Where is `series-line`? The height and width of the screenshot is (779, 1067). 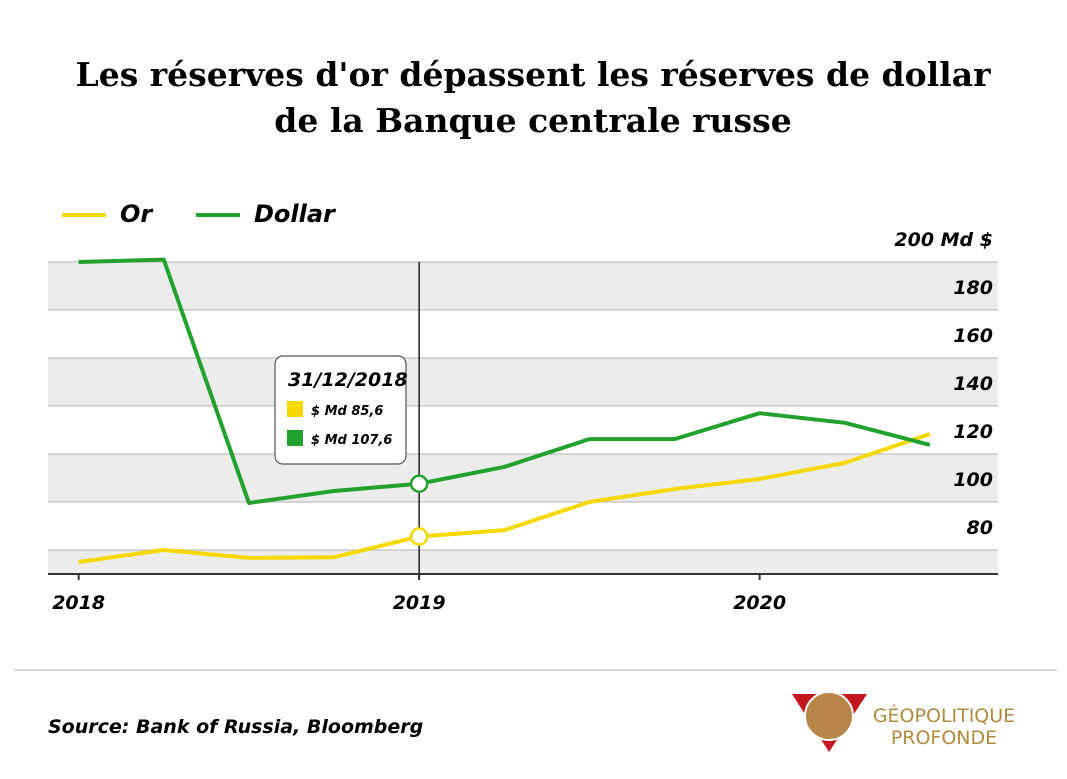 series-line is located at coordinates (504, 498).